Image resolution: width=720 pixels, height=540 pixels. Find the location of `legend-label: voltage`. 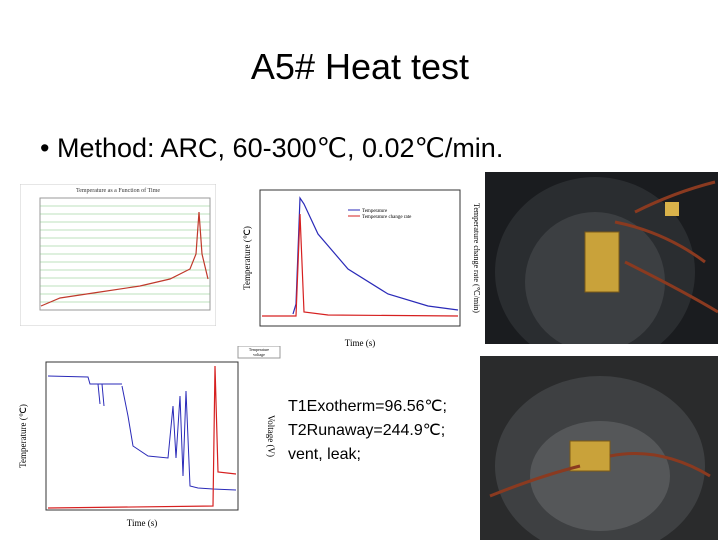

legend-label: voltage is located at coordinates (259, 354).